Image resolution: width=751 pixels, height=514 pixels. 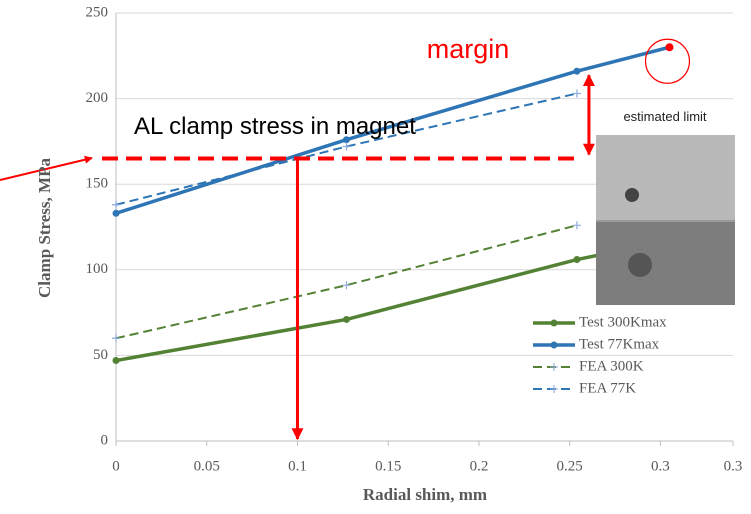 What do you see at coordinates (44, 228) in the screenshot?
I see `y-axis-title: Clamp Stress, MPa` at bounding box center [44, 228].